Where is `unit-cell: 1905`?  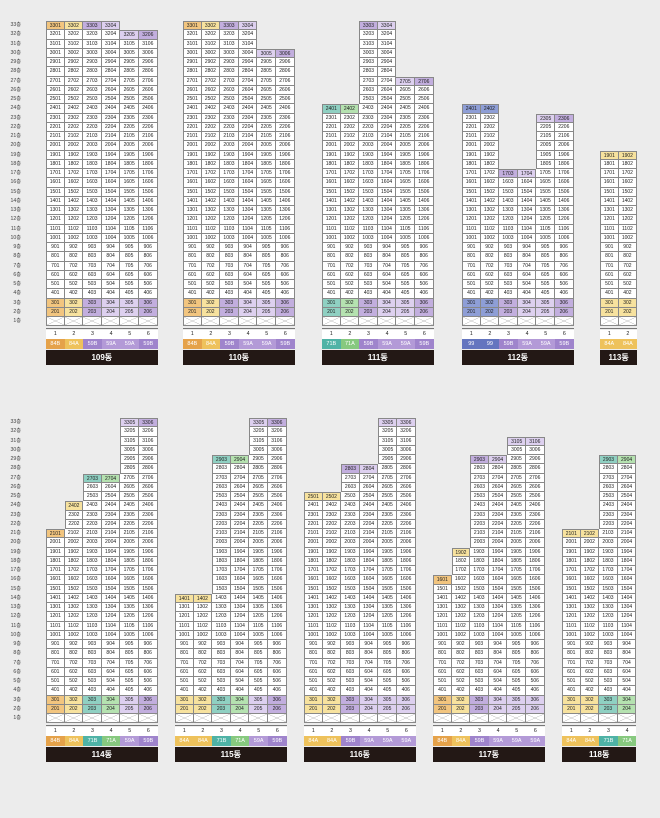 unit-cell: 1905 is located at coordinates (545, 155).